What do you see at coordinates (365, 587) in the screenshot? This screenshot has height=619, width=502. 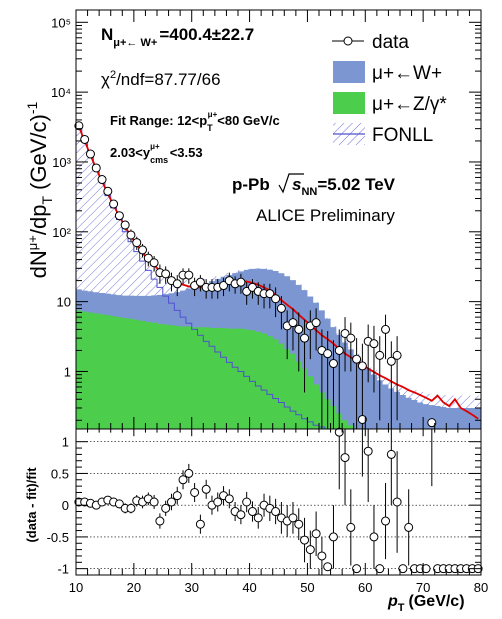 I see `x-tick-label: 60` at bounding box center [365, 587].